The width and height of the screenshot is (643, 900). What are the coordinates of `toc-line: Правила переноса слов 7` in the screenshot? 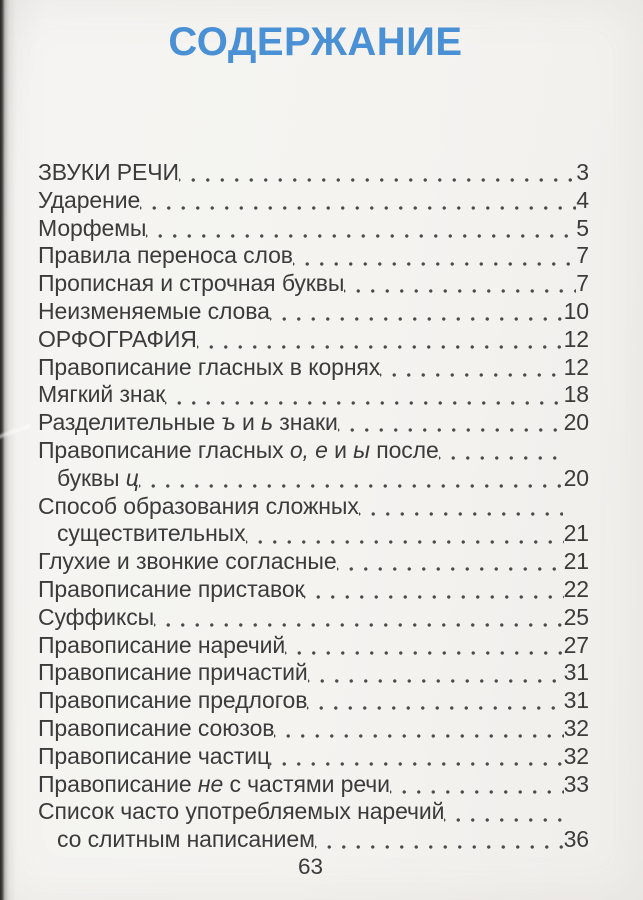 It's located at (313, 256).